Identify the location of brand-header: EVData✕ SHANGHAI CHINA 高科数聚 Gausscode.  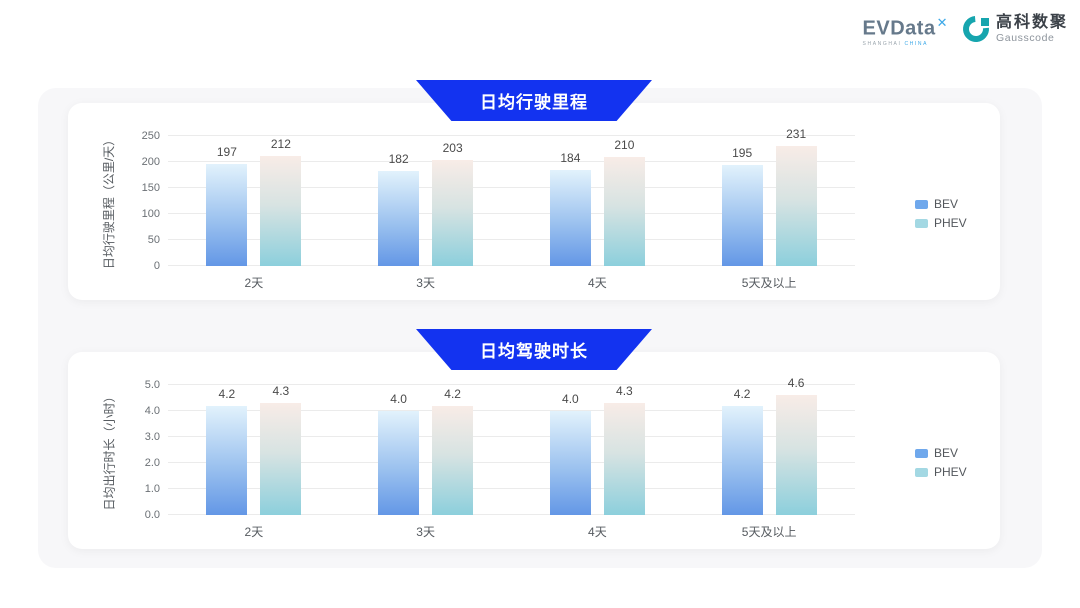
(965, 29).